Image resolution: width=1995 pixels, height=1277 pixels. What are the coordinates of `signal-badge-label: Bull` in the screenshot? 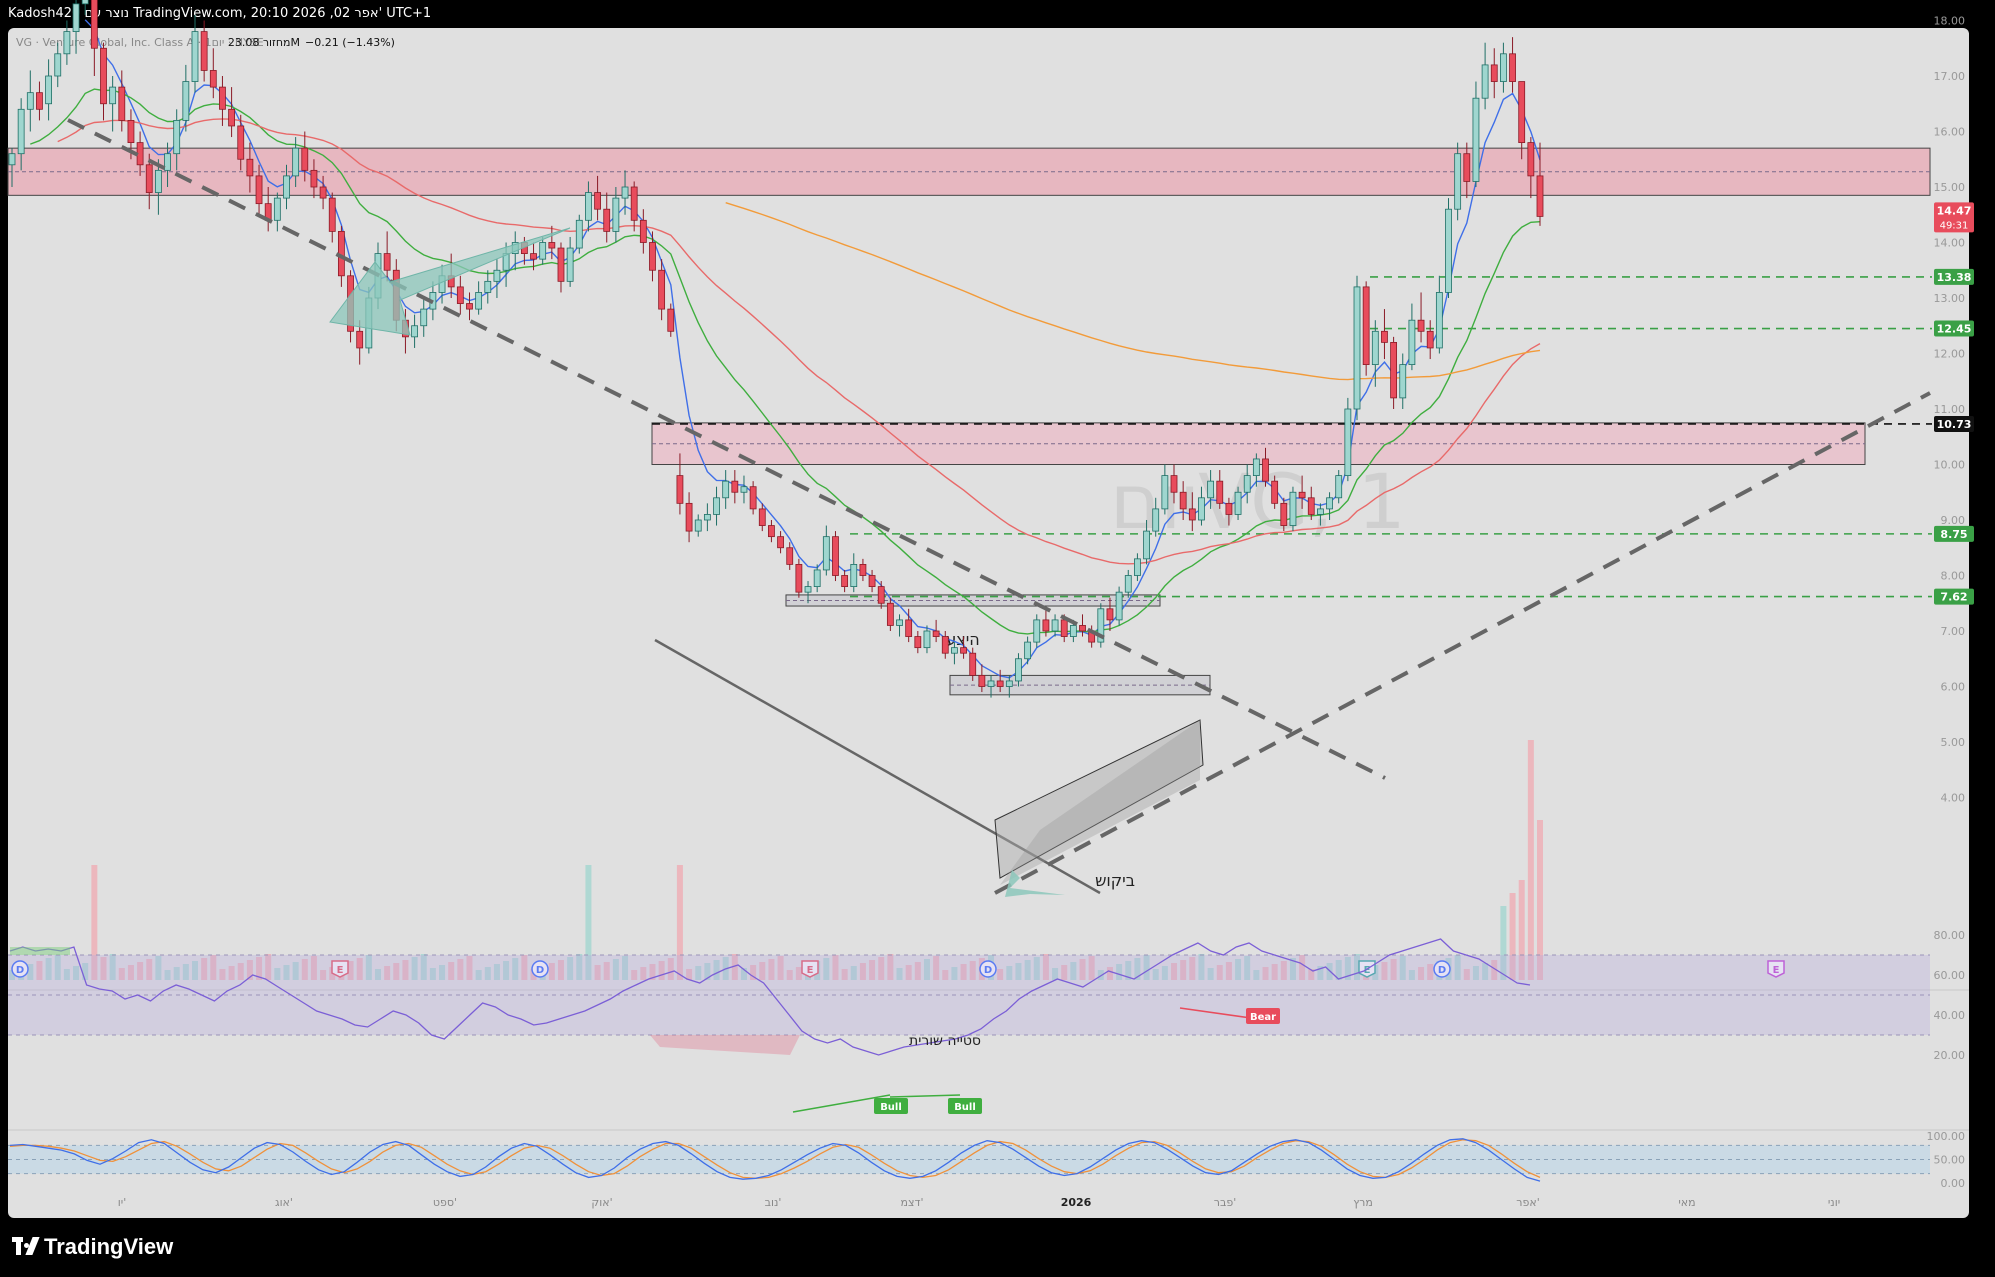 It's located at (891, 1107).